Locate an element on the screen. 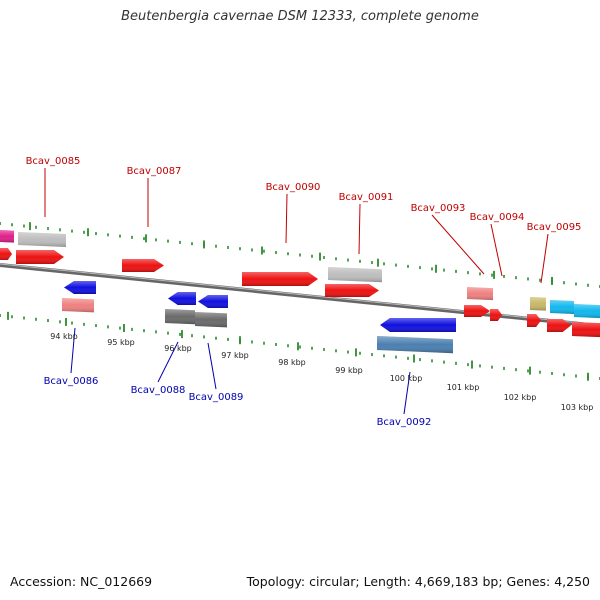 The image size is (600, 600). scale-label: 95 kbp is located at coordinates (121, 342).